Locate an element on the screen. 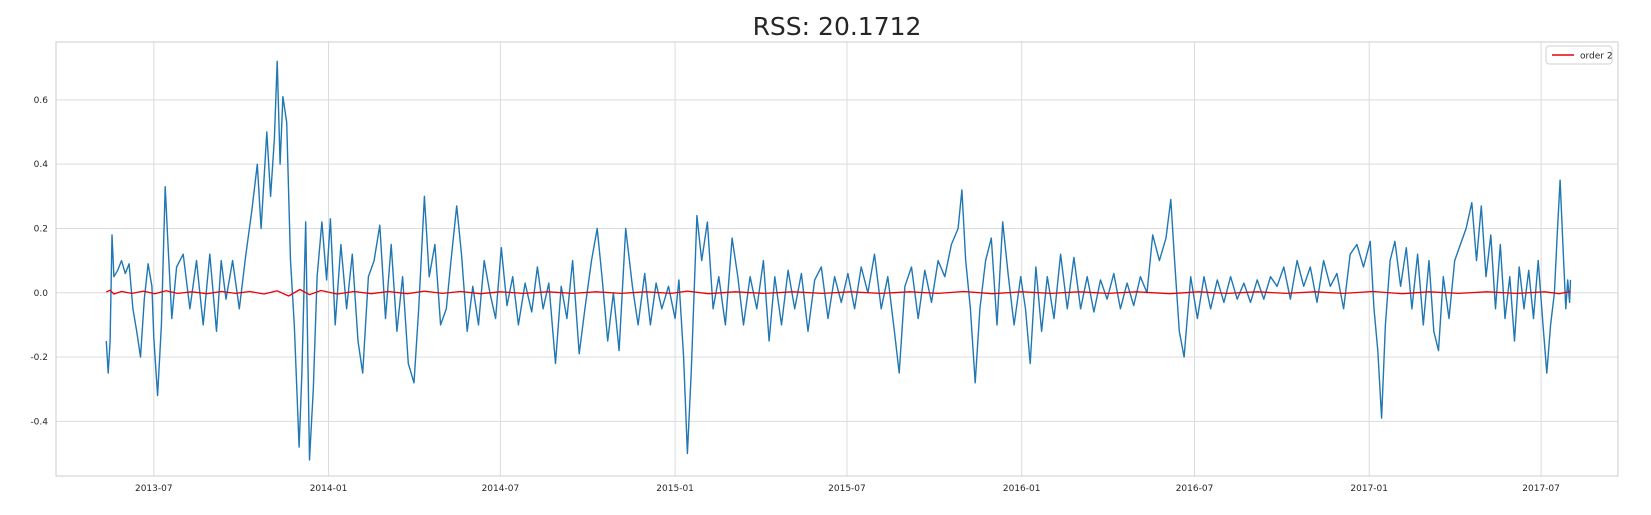  legend-label-order-2: order 2 is located at coordinates (1596, 57).